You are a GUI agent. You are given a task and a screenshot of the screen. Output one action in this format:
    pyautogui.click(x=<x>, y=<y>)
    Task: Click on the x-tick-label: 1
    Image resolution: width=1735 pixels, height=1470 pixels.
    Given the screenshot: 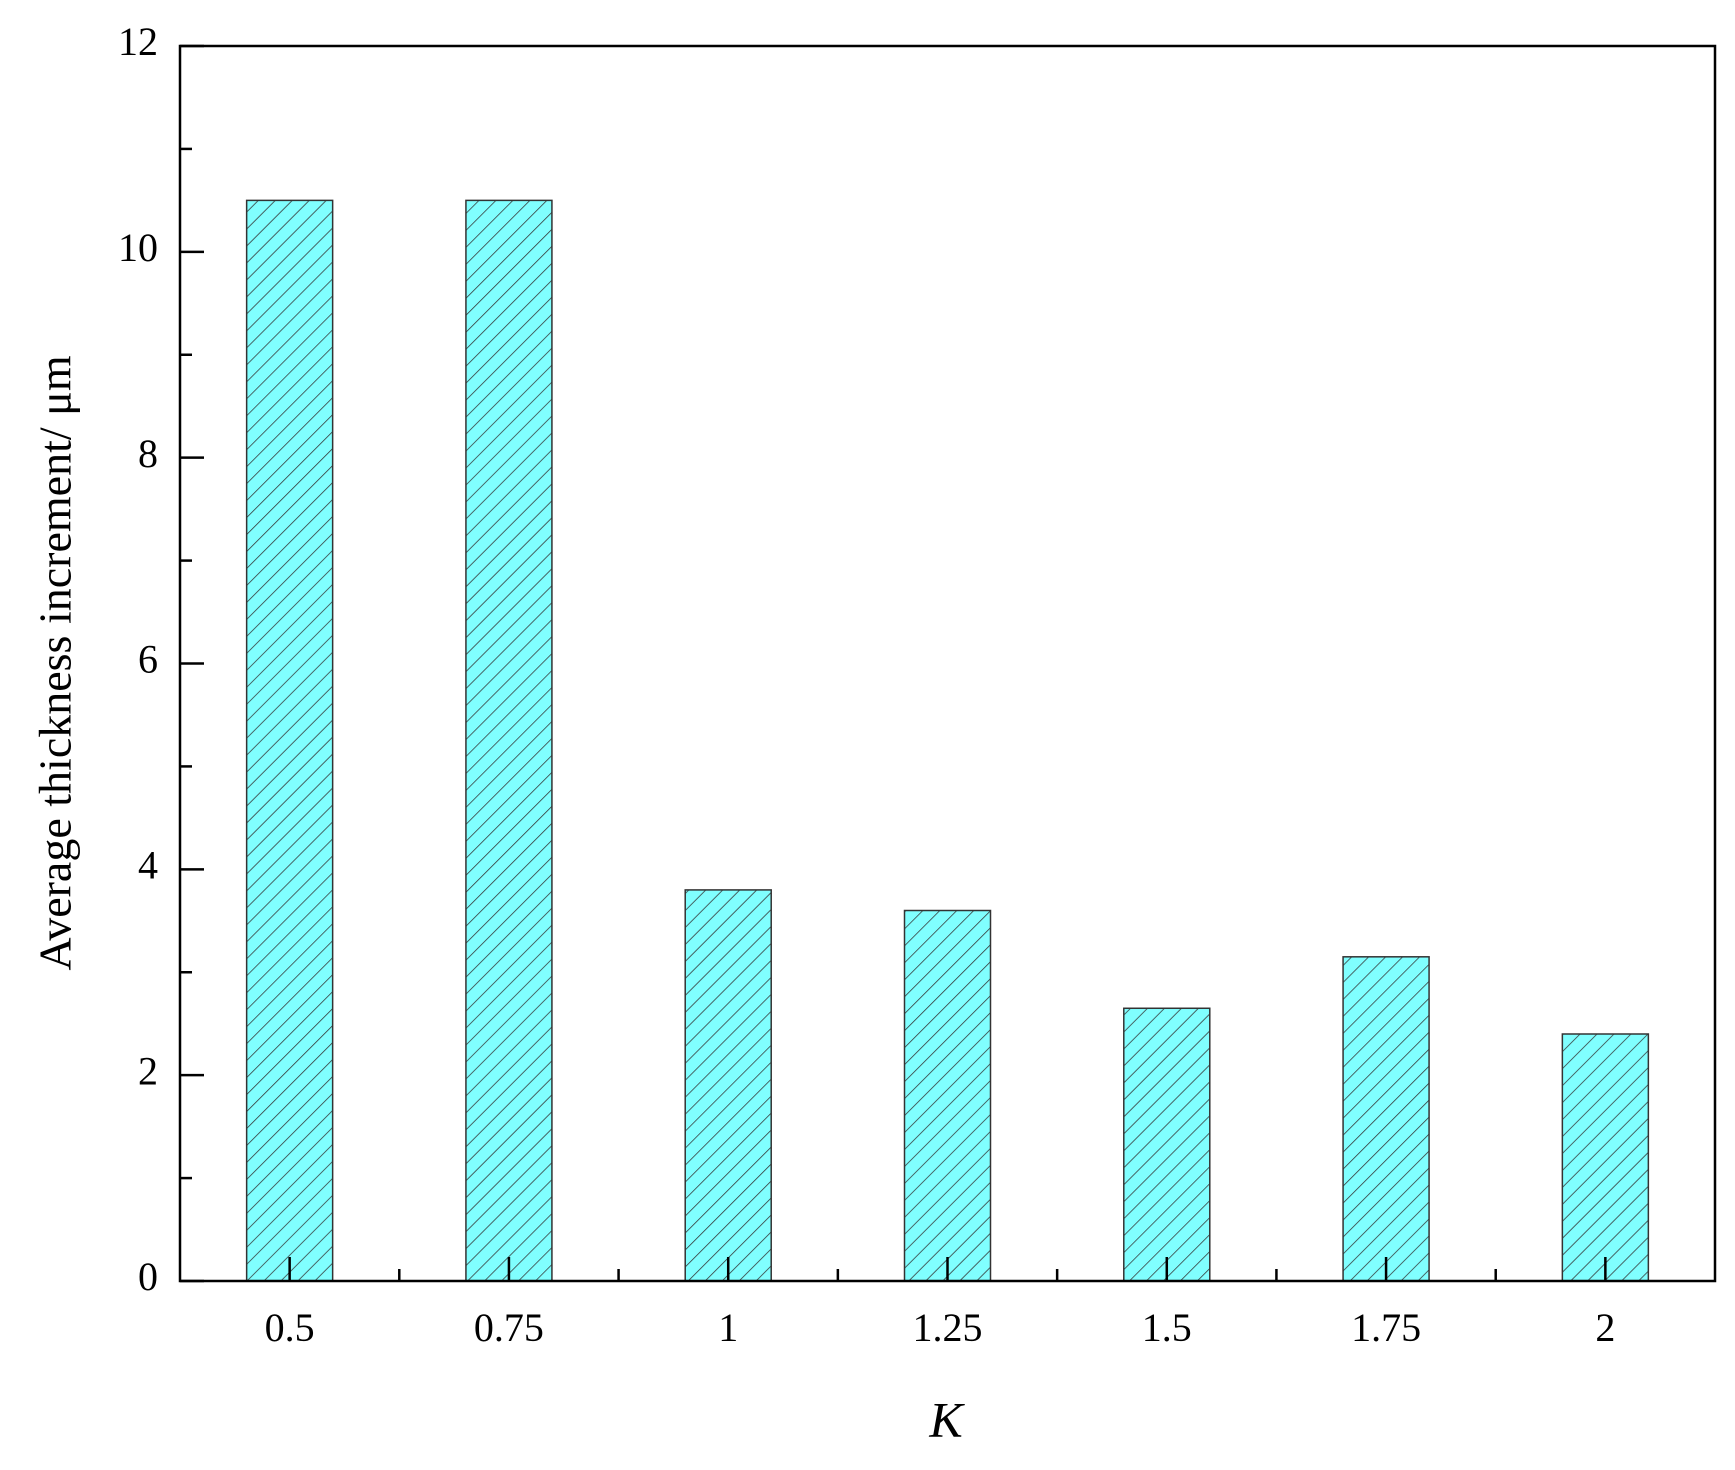 What is the action you would take?
    pyautogui.click(x=728, y=1327)
    